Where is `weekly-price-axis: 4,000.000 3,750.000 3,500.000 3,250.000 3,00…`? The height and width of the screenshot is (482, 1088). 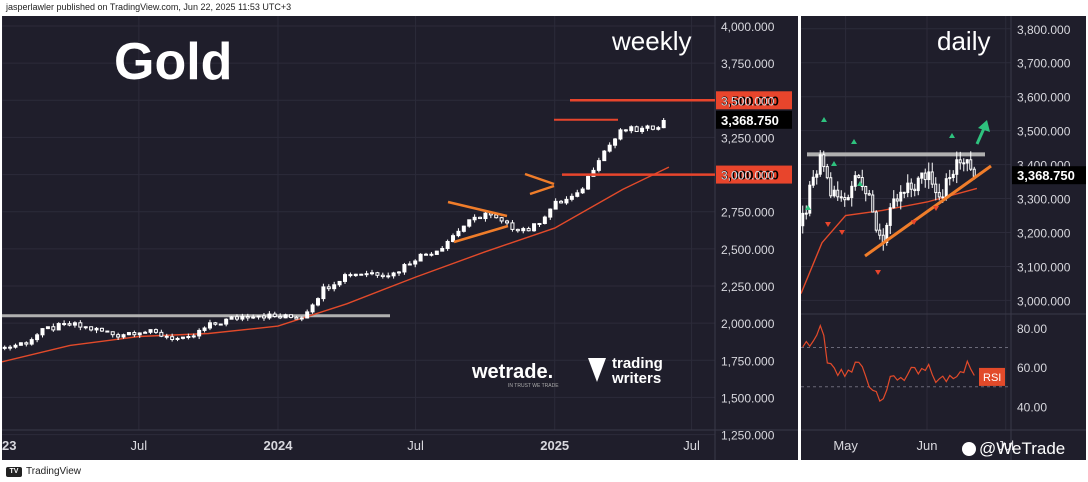
weekly-price-axis: 4,000.000 3,750.000 3,500.000 3,250.000 3,00… is located at coordinates (748, 231).